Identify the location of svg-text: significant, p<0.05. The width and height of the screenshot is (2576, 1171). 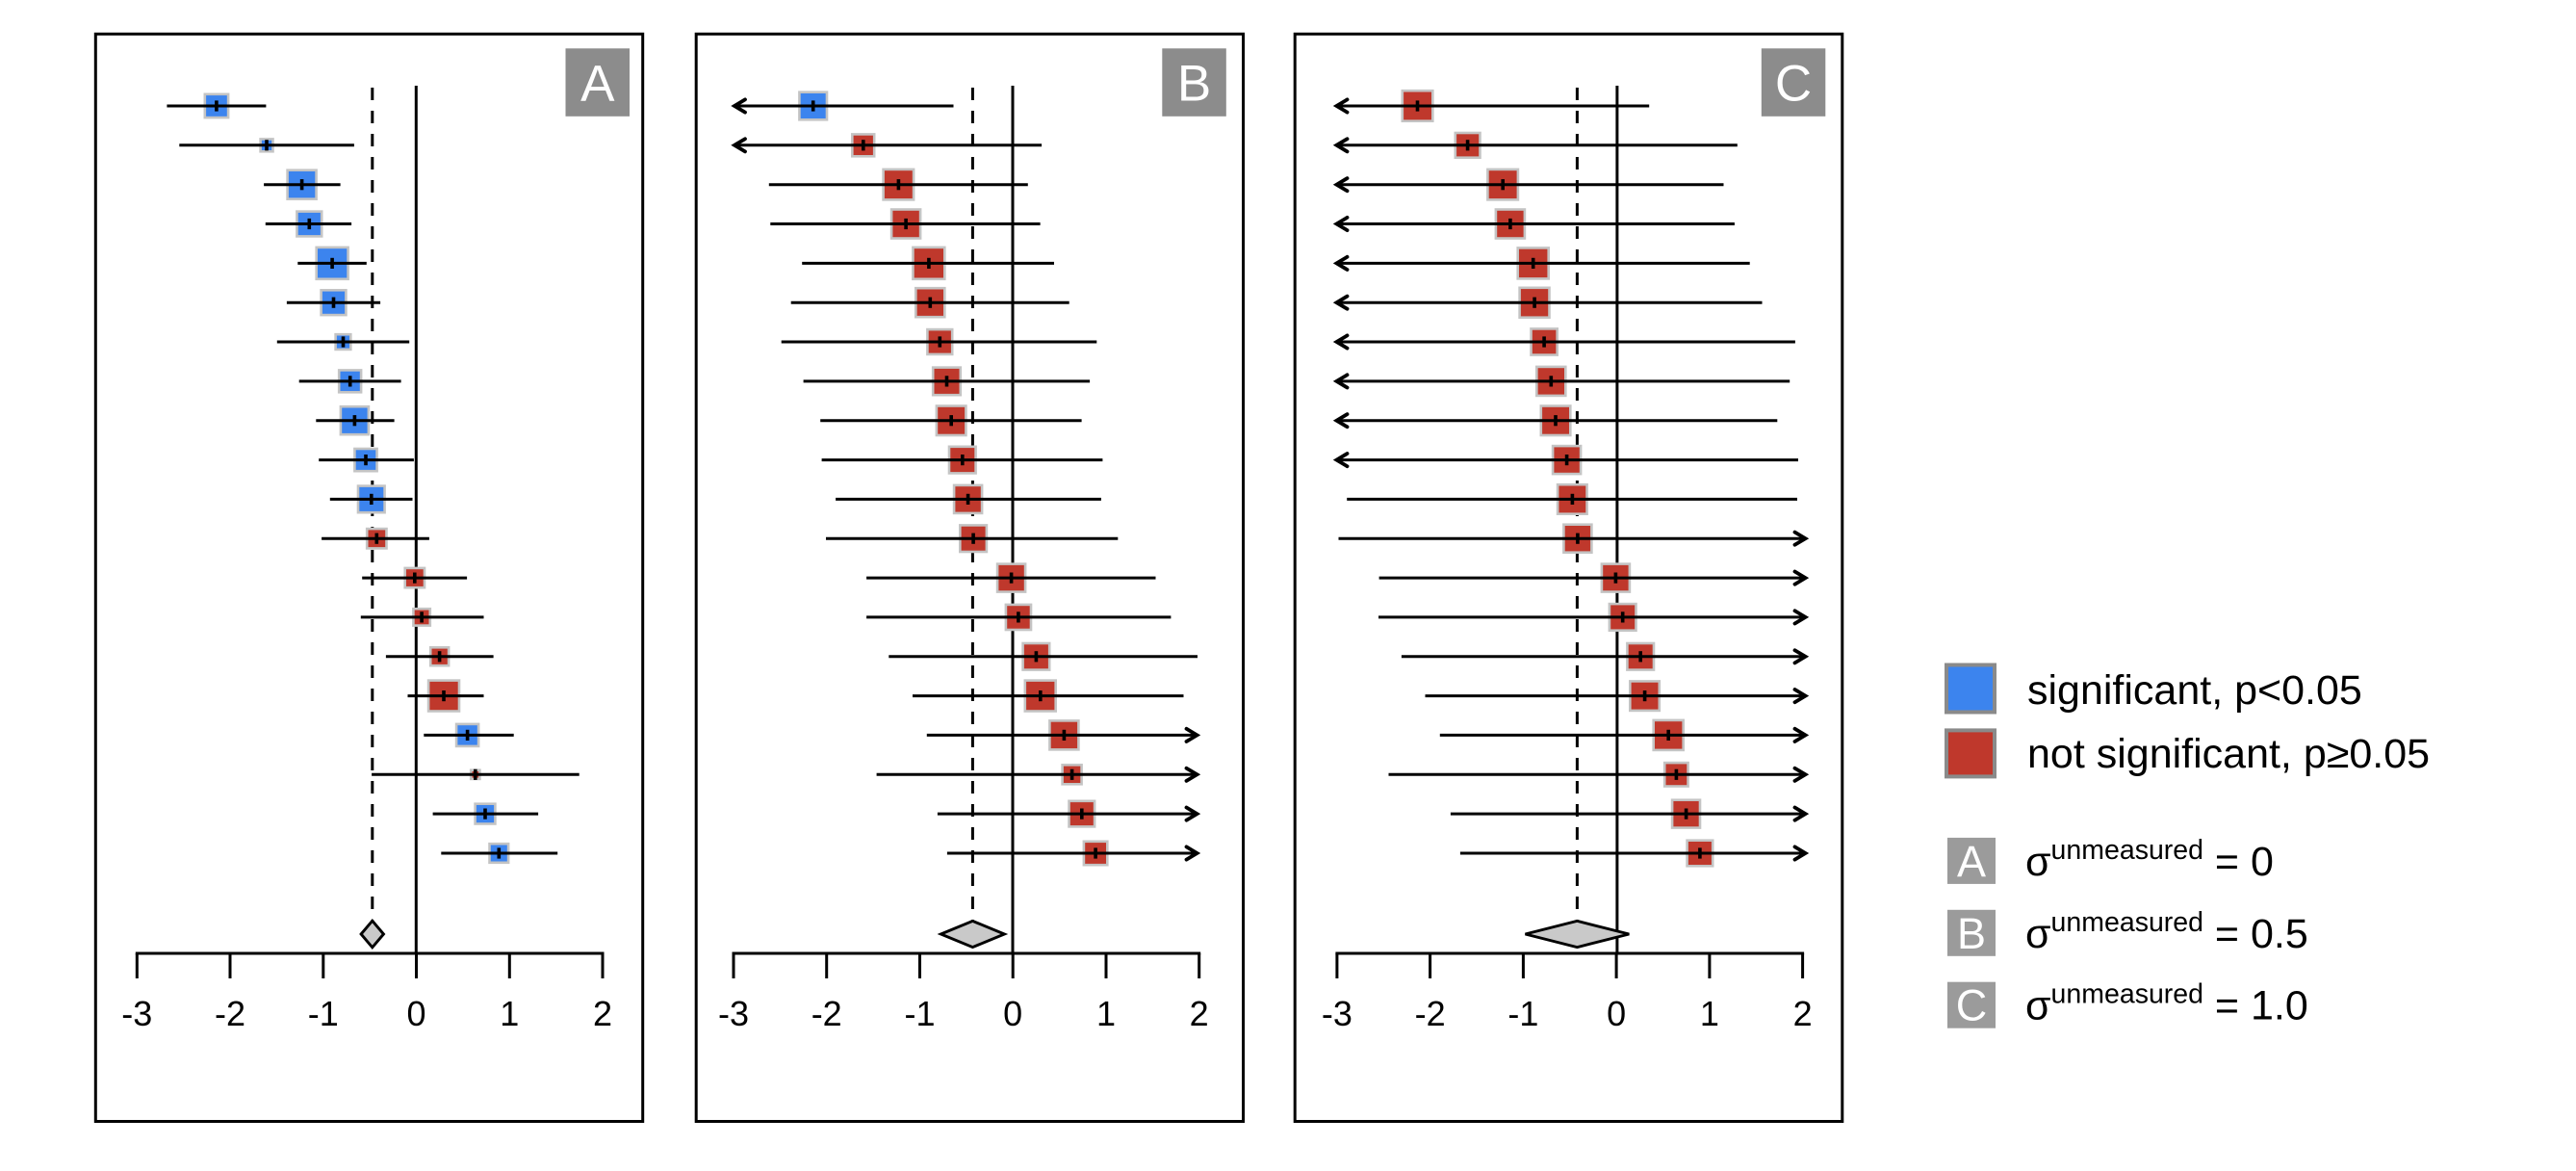
(2194, 690).